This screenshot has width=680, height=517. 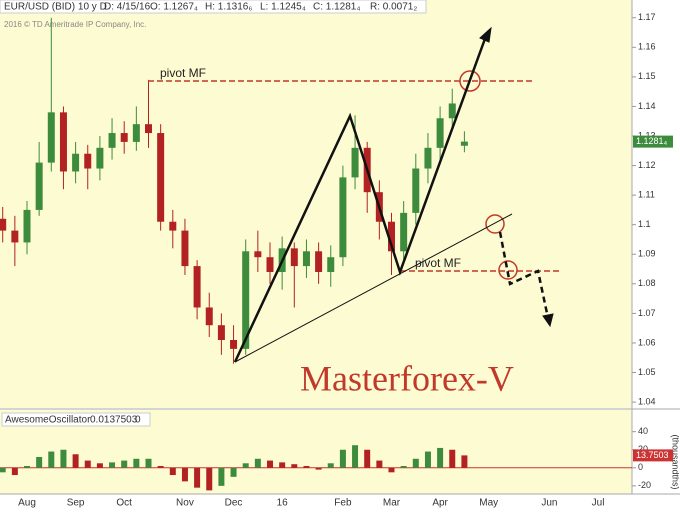 I want to click on copyright: 2016 © TD Ameritrade IP Company, Inc., so click(x=75, y=24).